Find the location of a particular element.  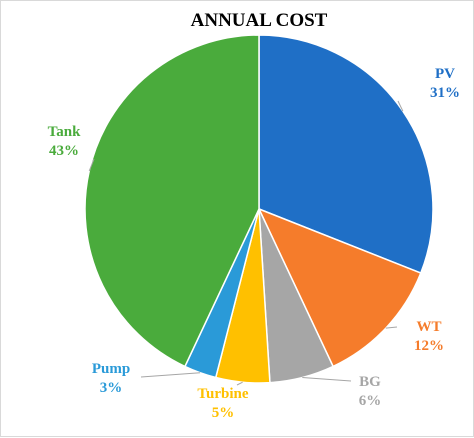

leader-line-pump is located at coordinates (170, 375).